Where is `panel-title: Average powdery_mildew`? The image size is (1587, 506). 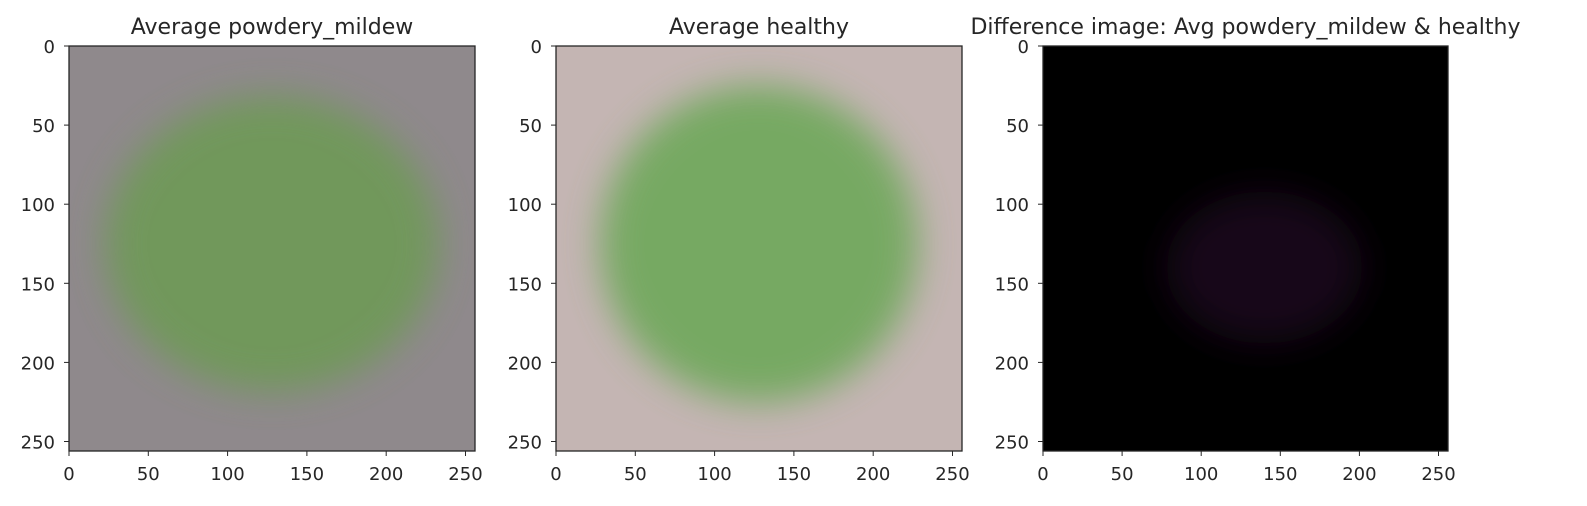 panel-title: Average powdery_mildew is located at coordinates (272, 27).